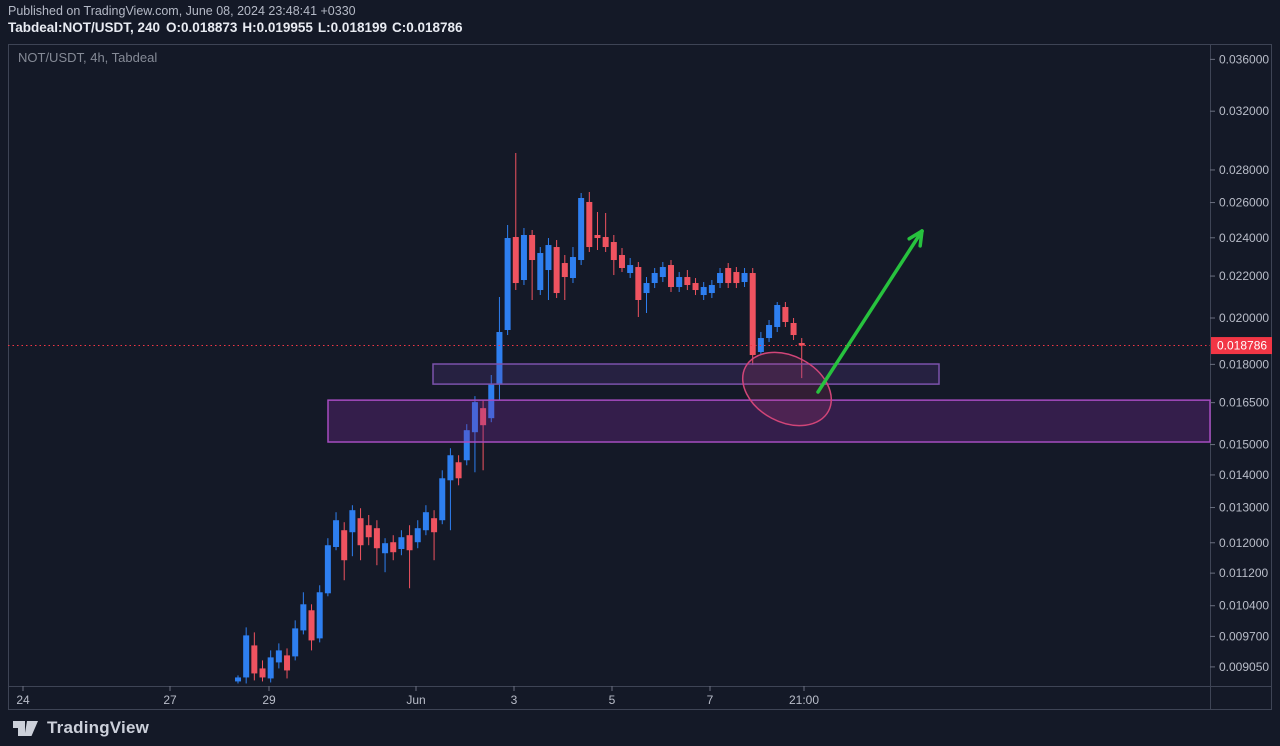  Describe the element at coordinates (1244, 59) in the screenshot. I see `price-tick-label: 0.036000` at that location.